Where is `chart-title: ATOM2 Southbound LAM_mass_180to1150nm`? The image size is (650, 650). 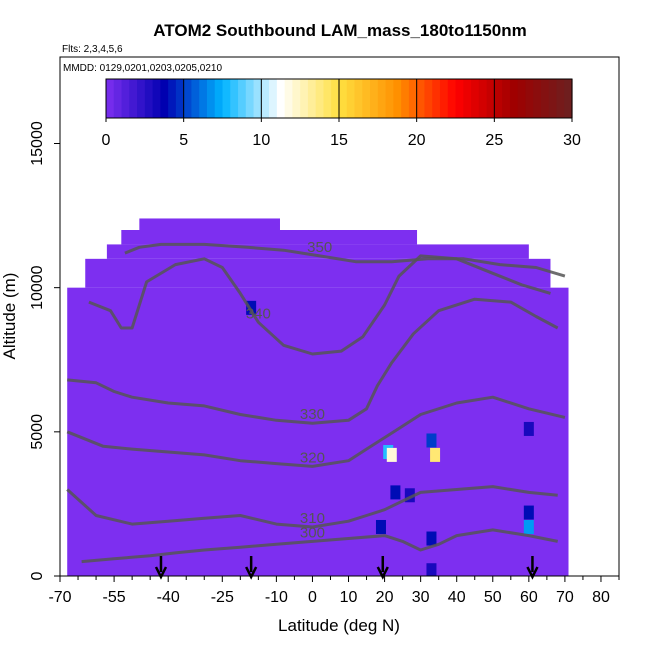
chart-title: ATOM2 Southbound LAM_mass_180to1150nm is located at coordinates (339, 30).